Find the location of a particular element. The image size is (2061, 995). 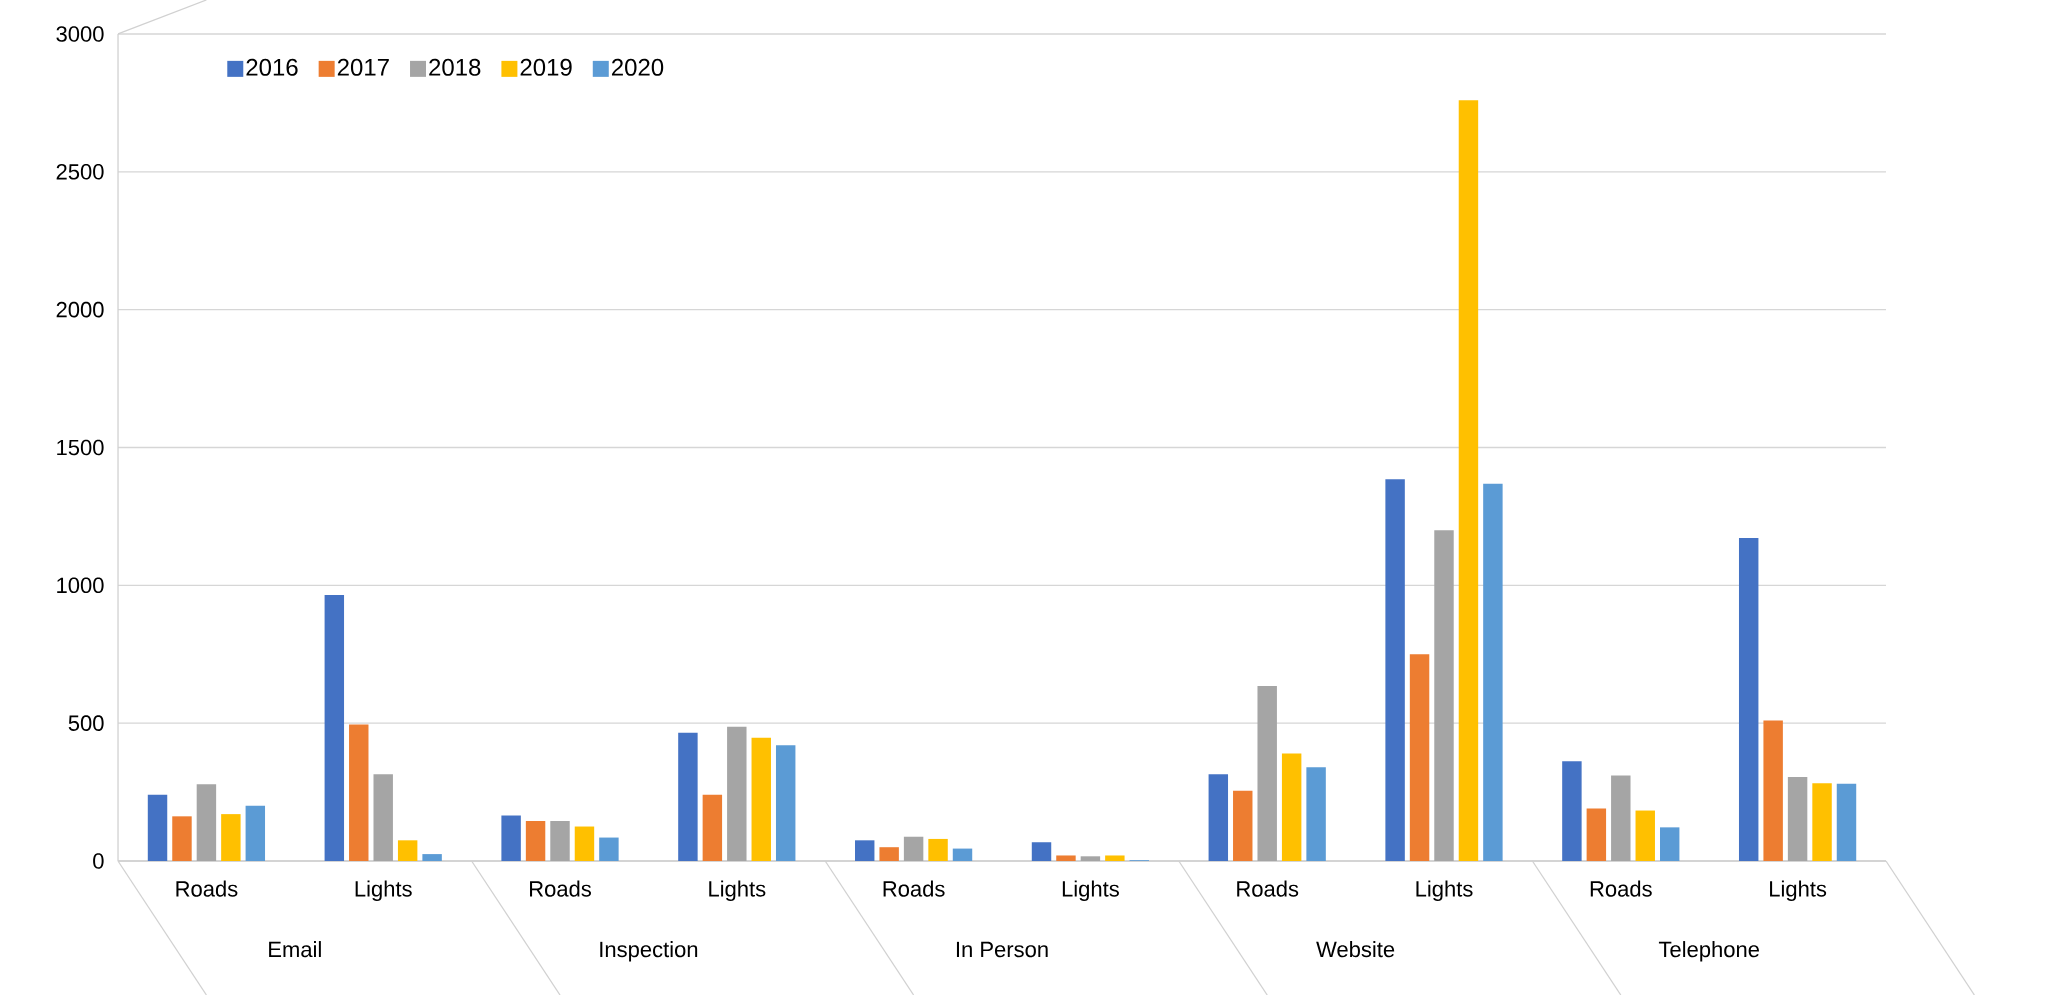

text: Telephone is located at coordinates (1708, 951).